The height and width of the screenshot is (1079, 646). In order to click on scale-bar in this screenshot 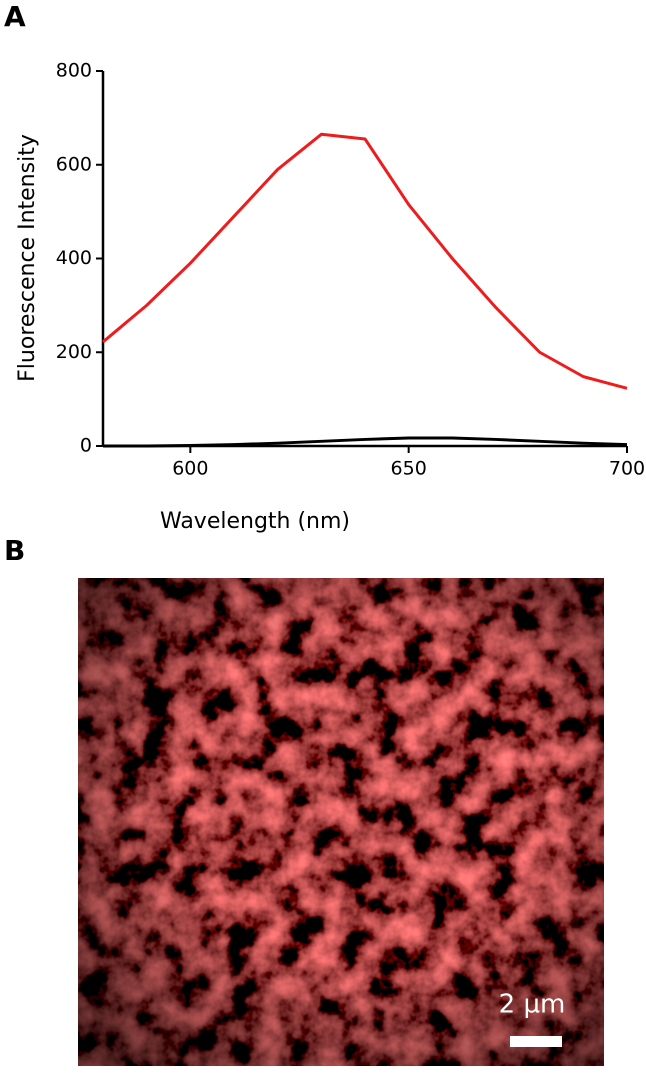, I will do `click(536, 1041)`.